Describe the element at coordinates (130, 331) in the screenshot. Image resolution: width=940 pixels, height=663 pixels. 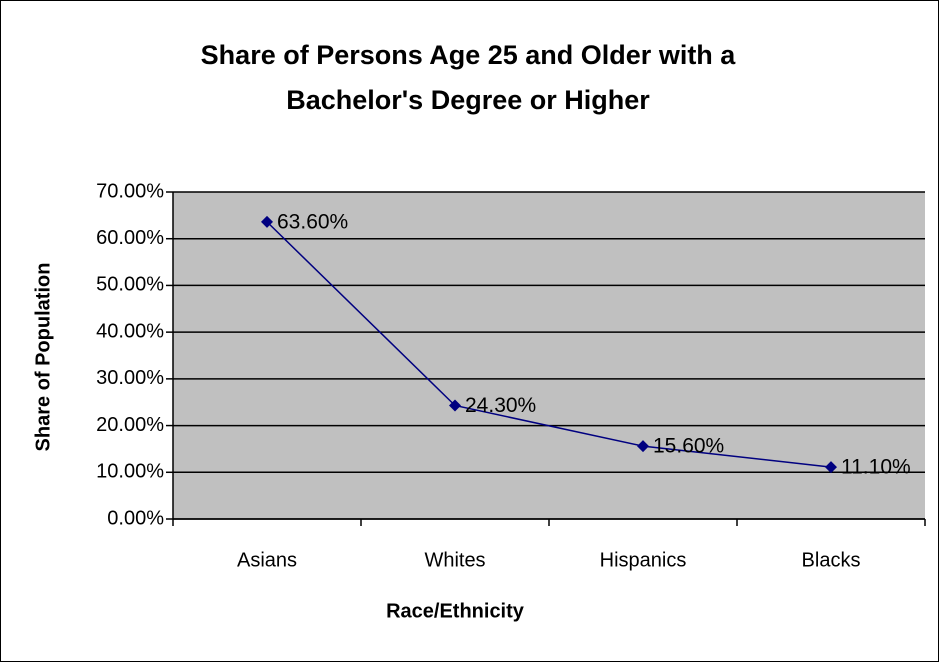
I see `y-tick-label: 40.00%` at that location.